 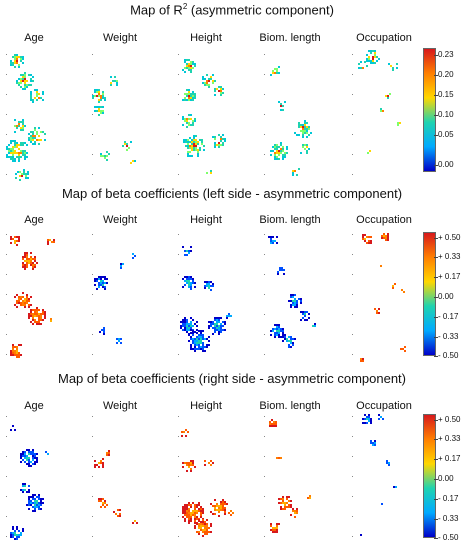 What do you see at coordinates (446, 114) in the screenshot?
I see `colorbar-tick-label: 0.10` at bounding box center [446, 114].